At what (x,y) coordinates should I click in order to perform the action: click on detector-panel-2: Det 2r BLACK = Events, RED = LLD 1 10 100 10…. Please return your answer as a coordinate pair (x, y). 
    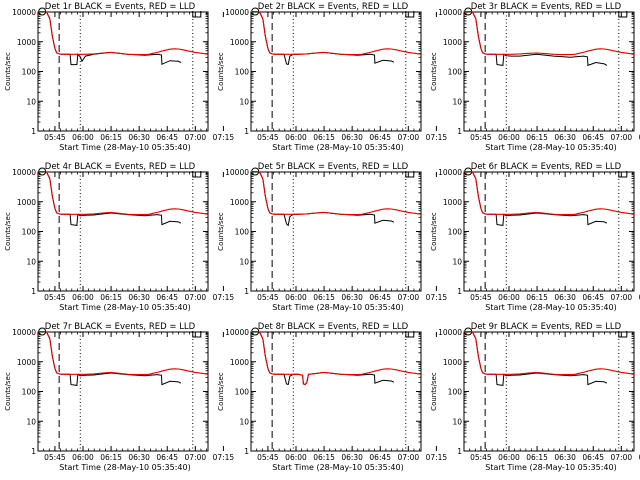
    Looking at the image, I should click on (332, 77).